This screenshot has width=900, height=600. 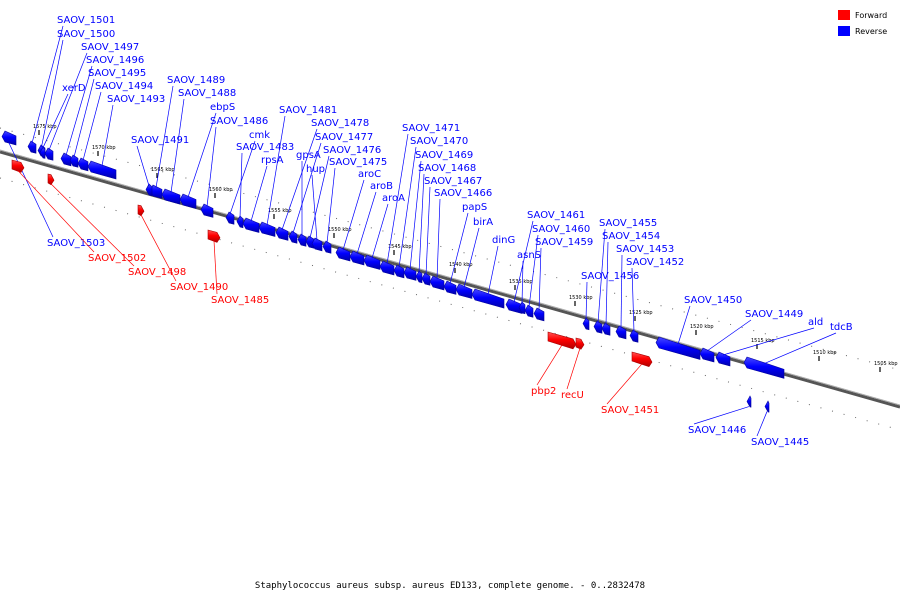 I want to click on gene-saov-1467: SAOV_1467, so click(x=451, y=231).